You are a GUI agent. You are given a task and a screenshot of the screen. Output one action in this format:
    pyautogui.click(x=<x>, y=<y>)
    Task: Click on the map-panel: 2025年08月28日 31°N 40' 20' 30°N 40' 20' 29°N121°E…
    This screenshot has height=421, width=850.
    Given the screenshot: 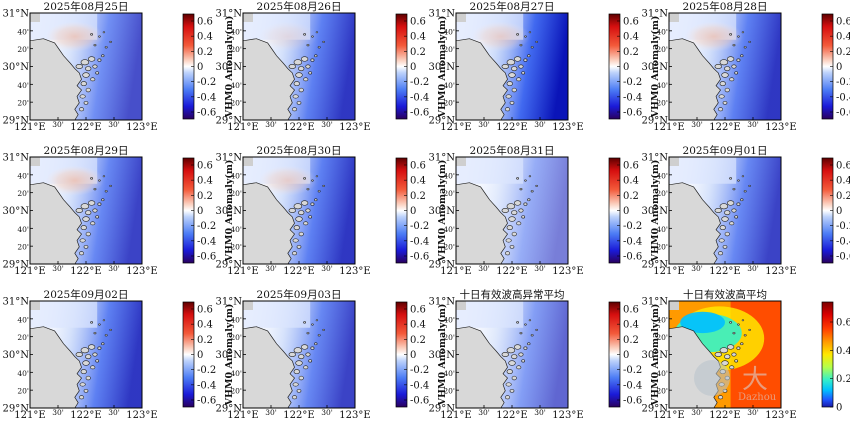 What is the action you would take?
    pyautogui.click(x=746, y=66)
    